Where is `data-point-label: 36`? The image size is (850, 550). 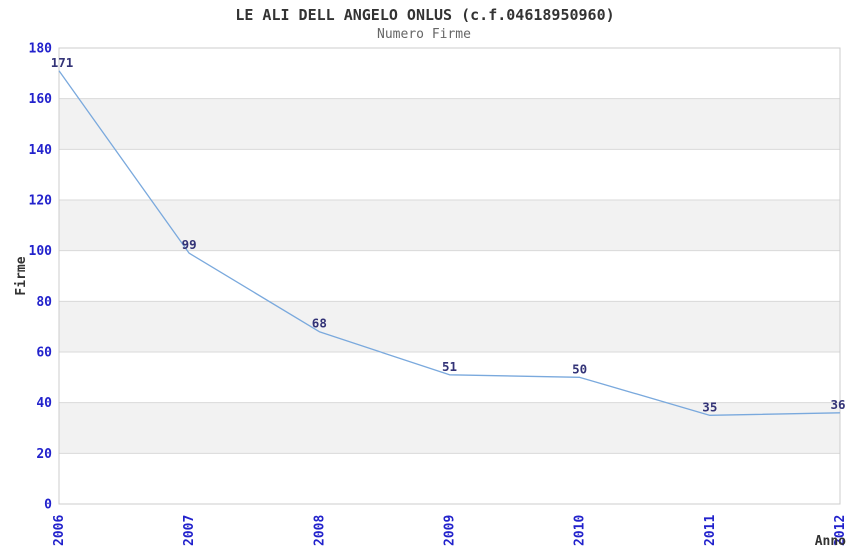 data-point-label: 36 is located at coordinates (837, 404).